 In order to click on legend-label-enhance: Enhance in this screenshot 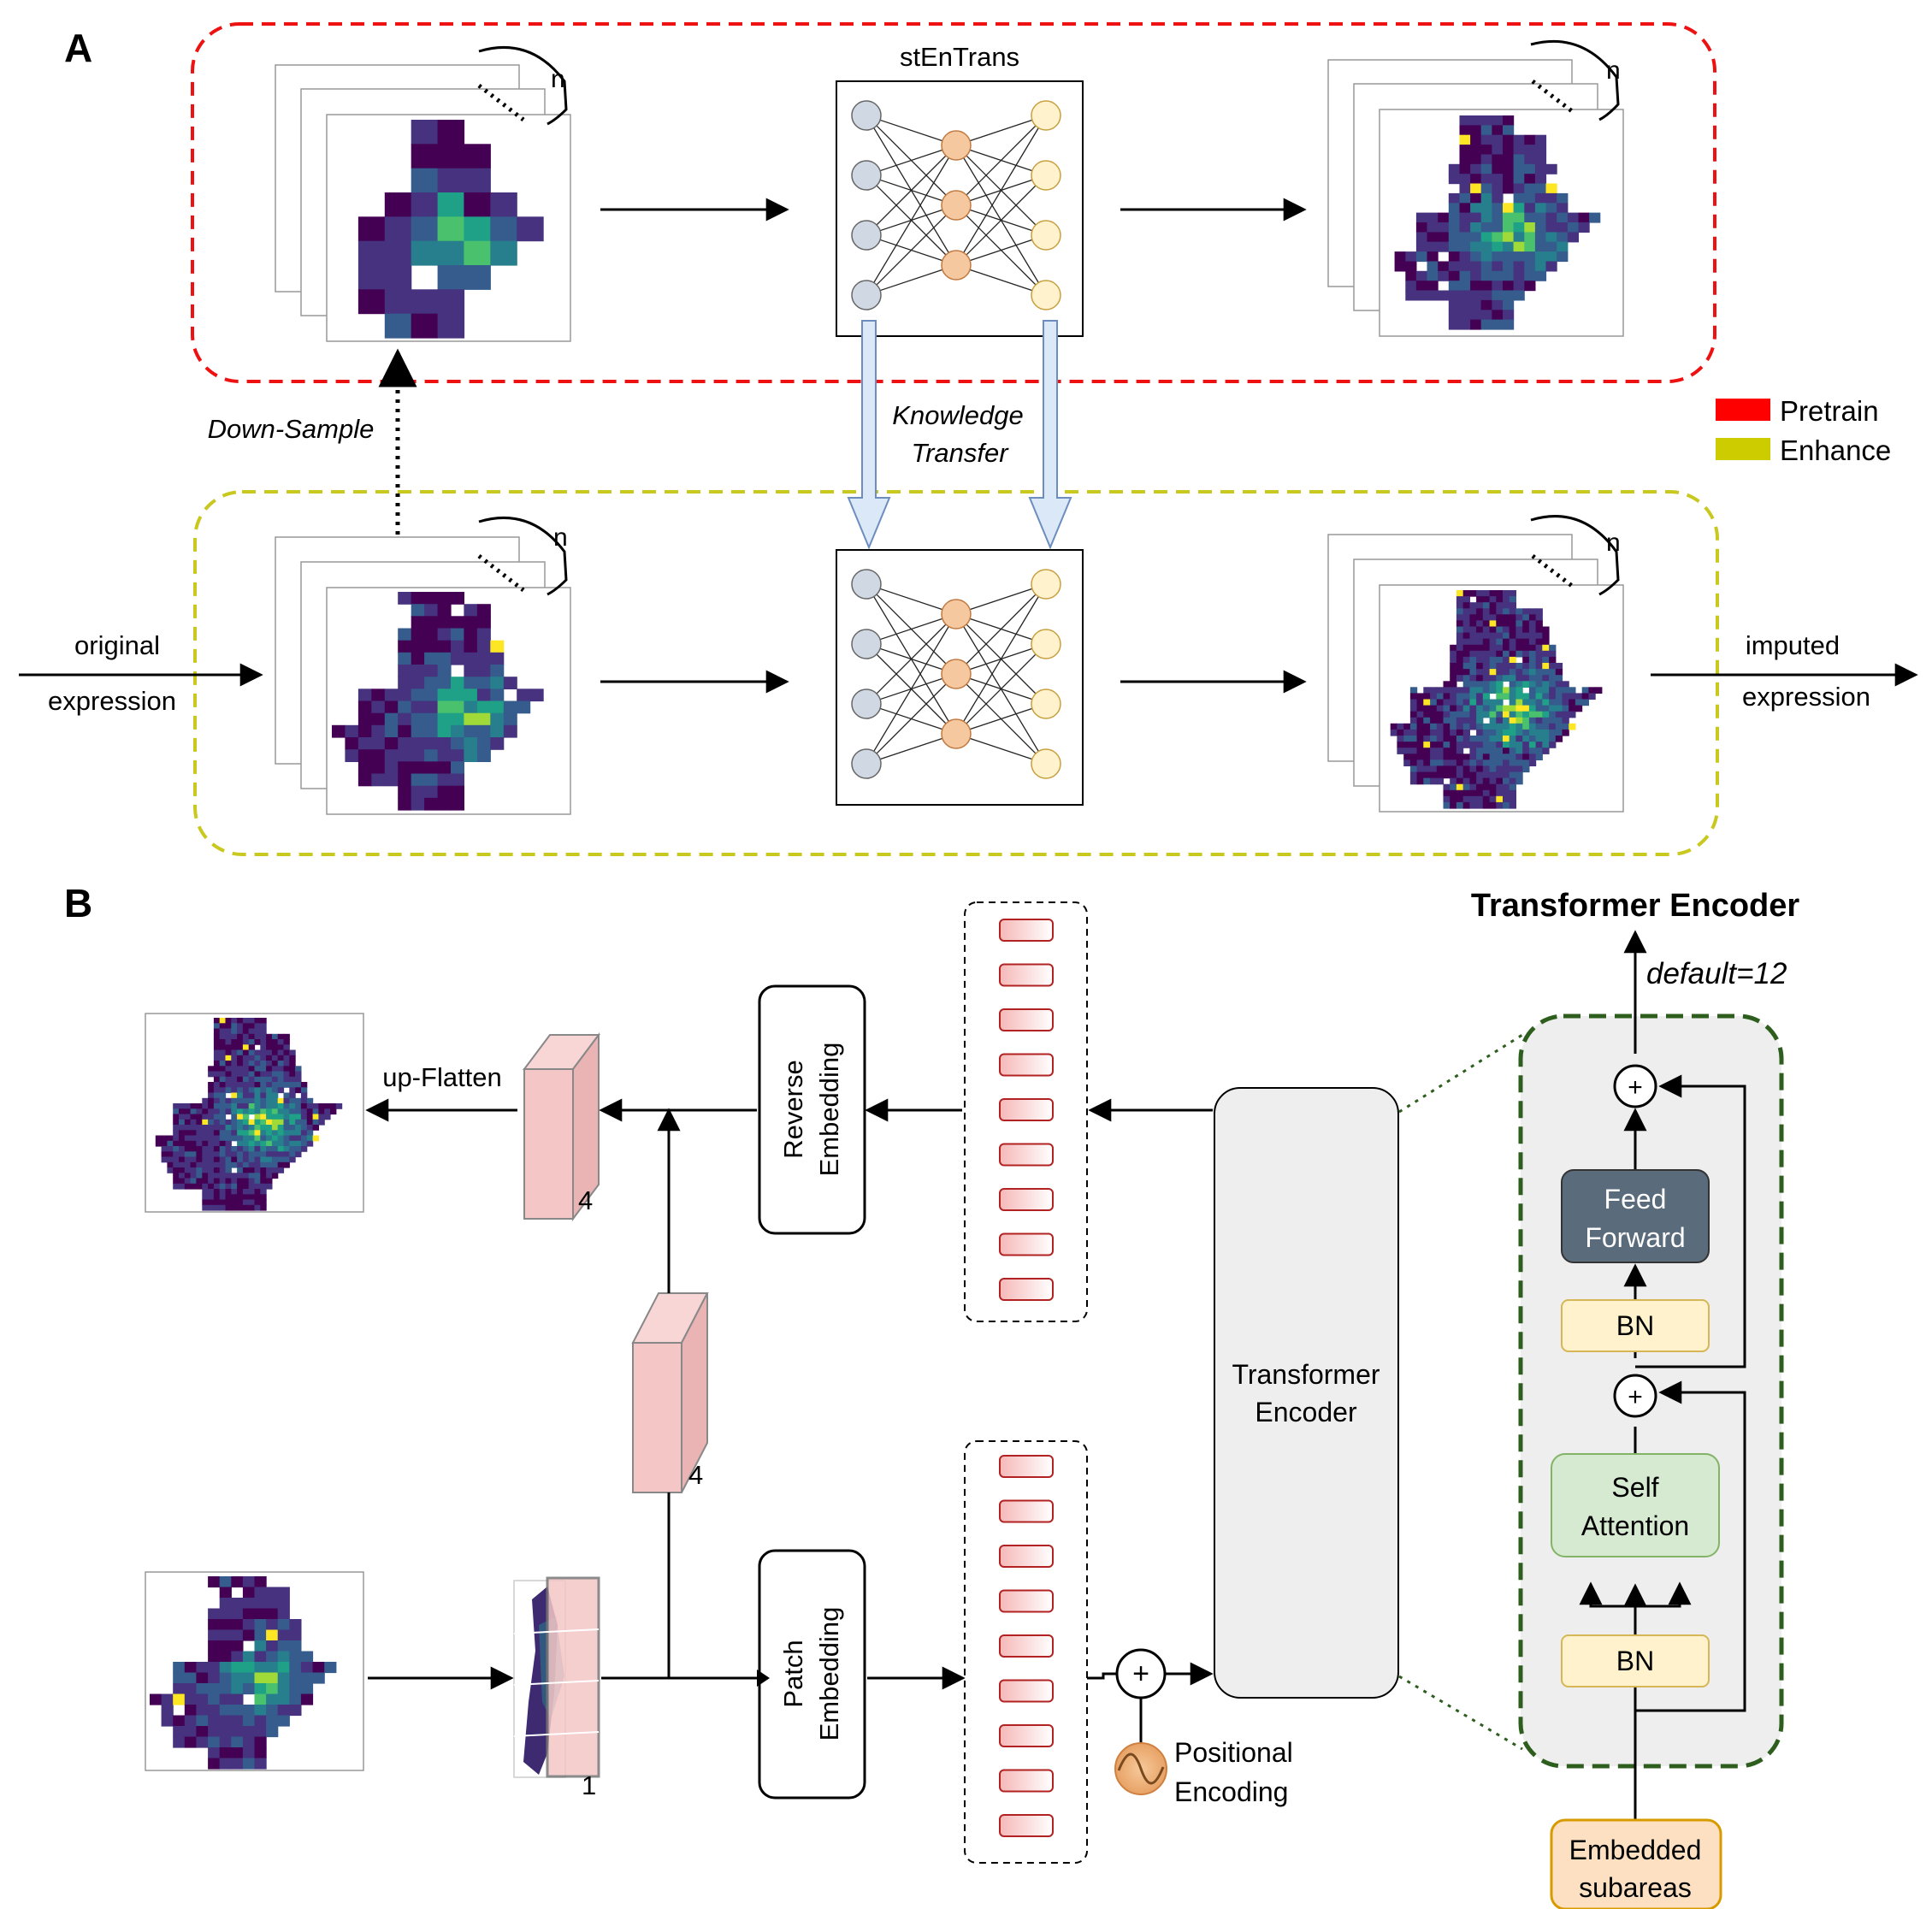, I will do `click(1836, 450)`.